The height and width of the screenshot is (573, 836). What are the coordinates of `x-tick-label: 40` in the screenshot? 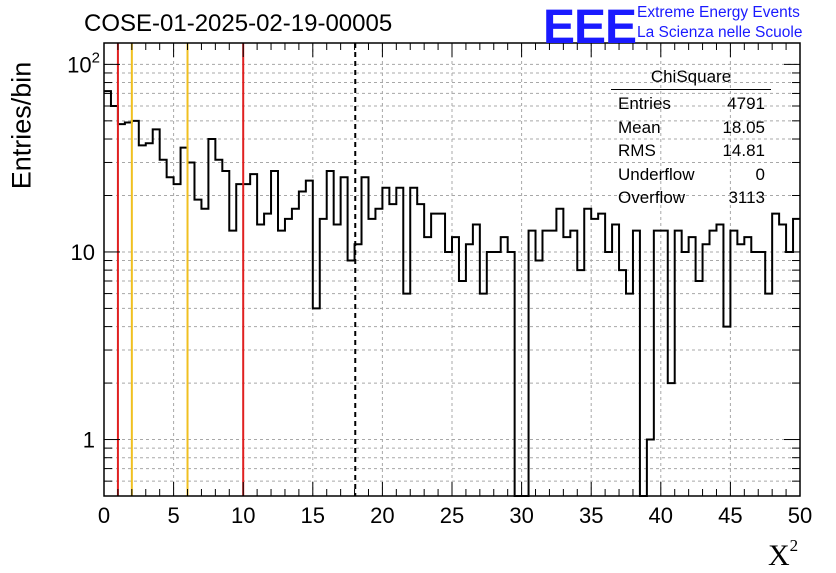 It's located at (661, 515).